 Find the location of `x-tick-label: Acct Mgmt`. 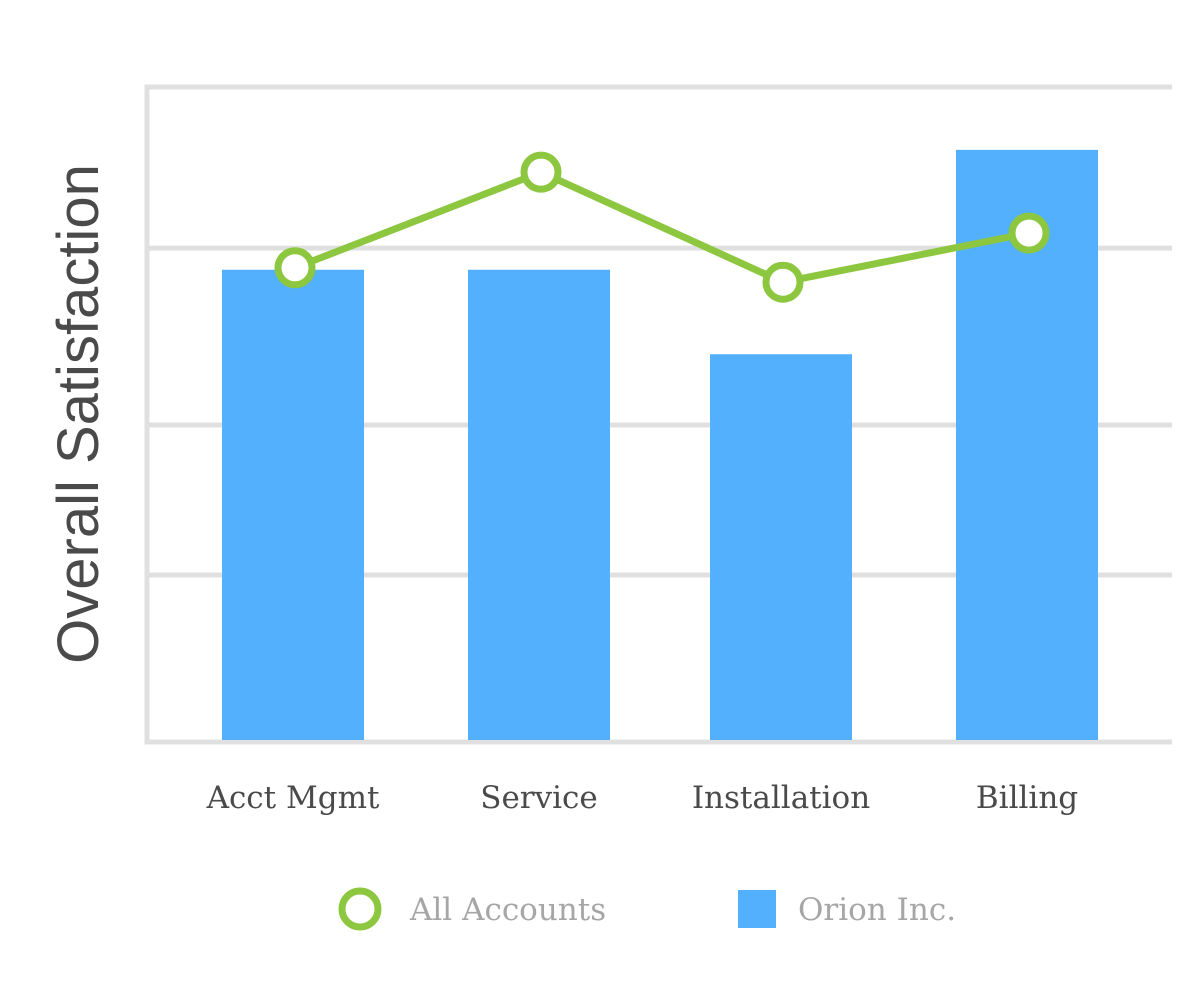

x-tick-label: Acct Mgmt is located at coordinates (293, 798).